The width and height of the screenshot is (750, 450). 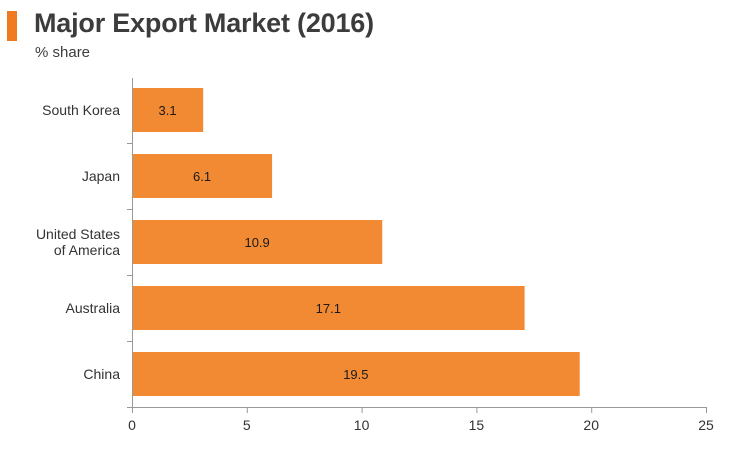 I want to click on category-label: United States of America, so click(x=78, y=242).